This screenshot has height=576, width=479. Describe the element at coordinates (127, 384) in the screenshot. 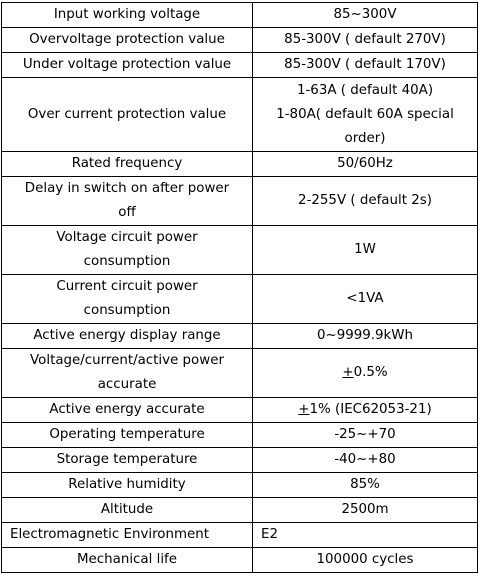

I see `spec-name-line: accurate` at that location.